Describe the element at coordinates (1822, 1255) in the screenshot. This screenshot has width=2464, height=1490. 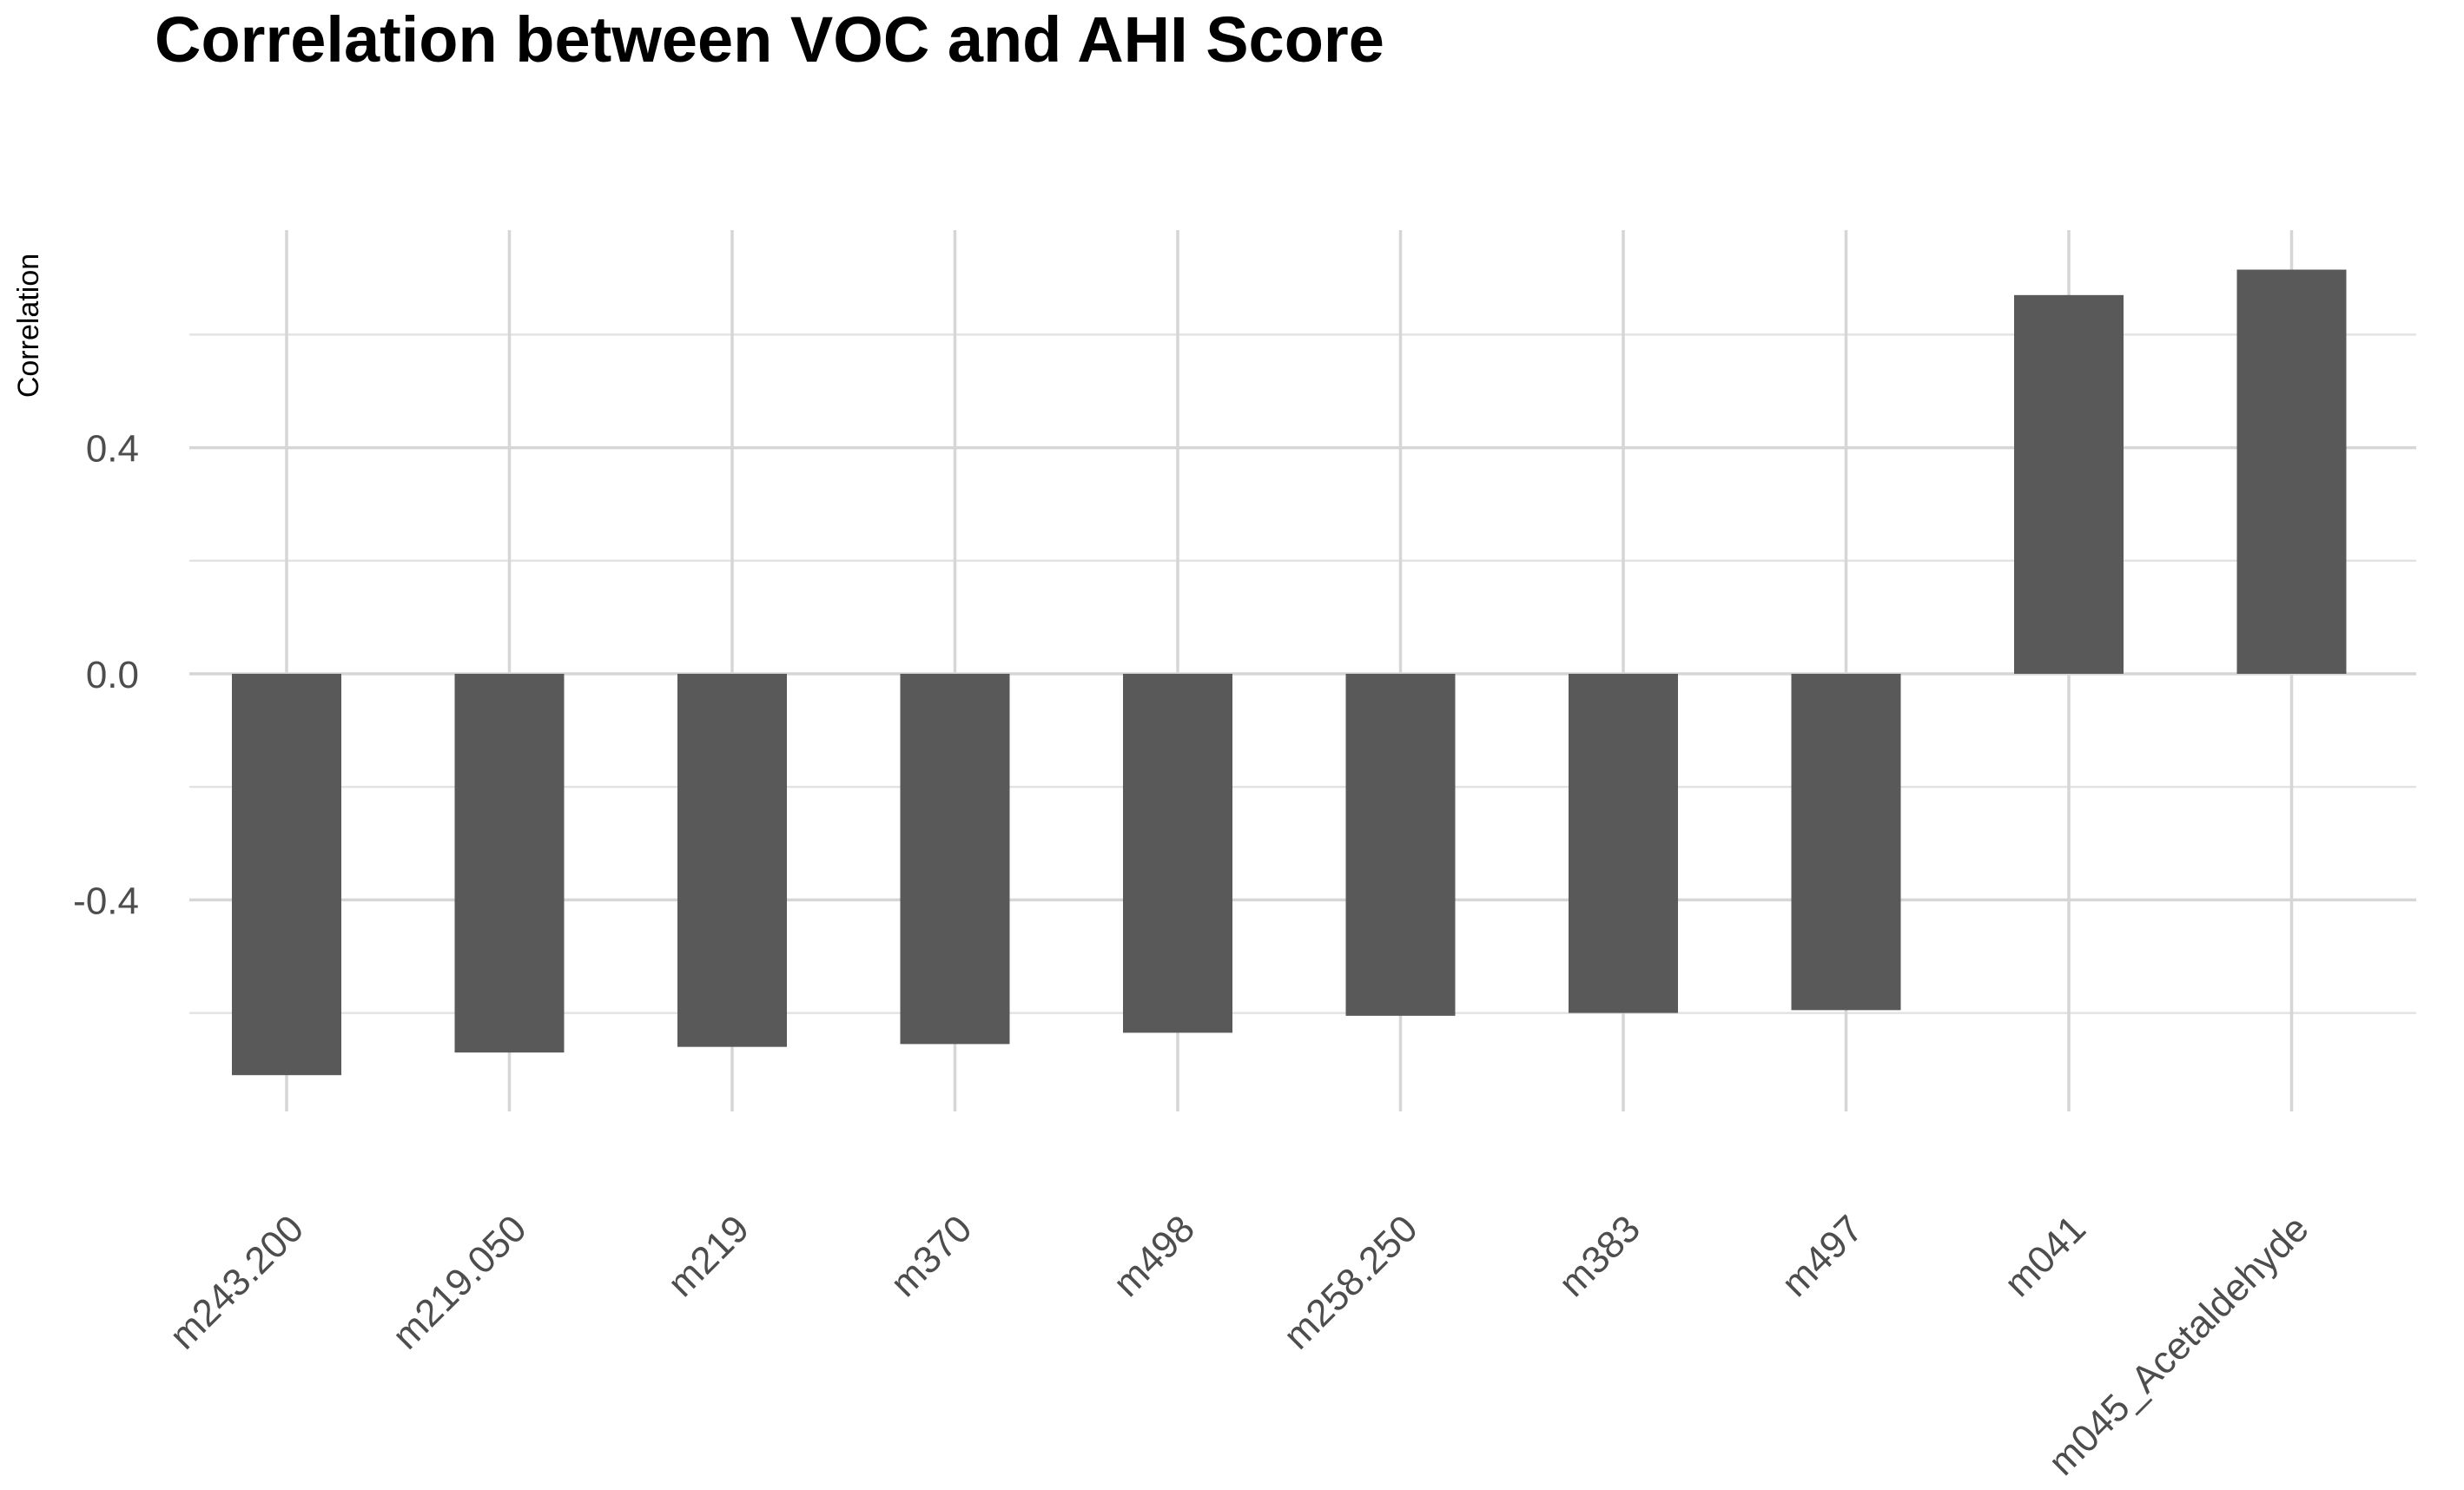
I see `x-tick-label: m497` at that location.